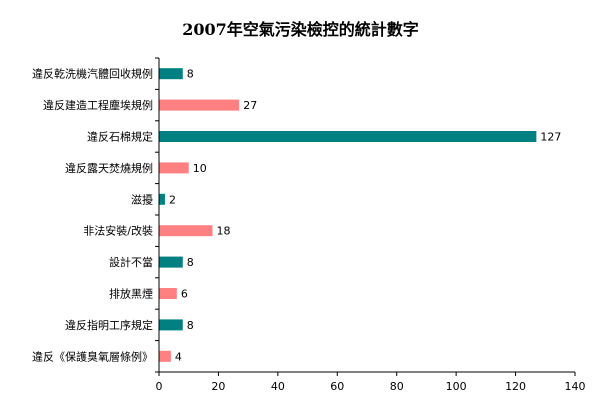  I want to click on data-label: 4, so click(178, 356).